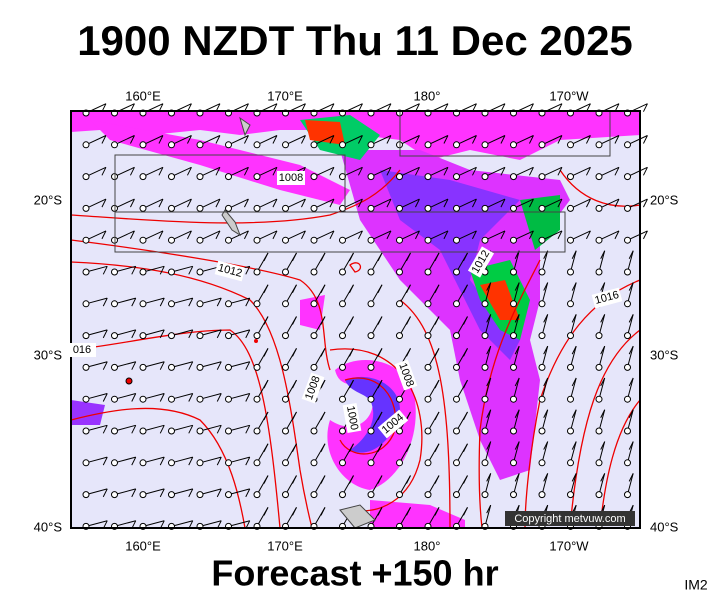  I want to click on left-lat-label: 20°S, so click(48, 199).